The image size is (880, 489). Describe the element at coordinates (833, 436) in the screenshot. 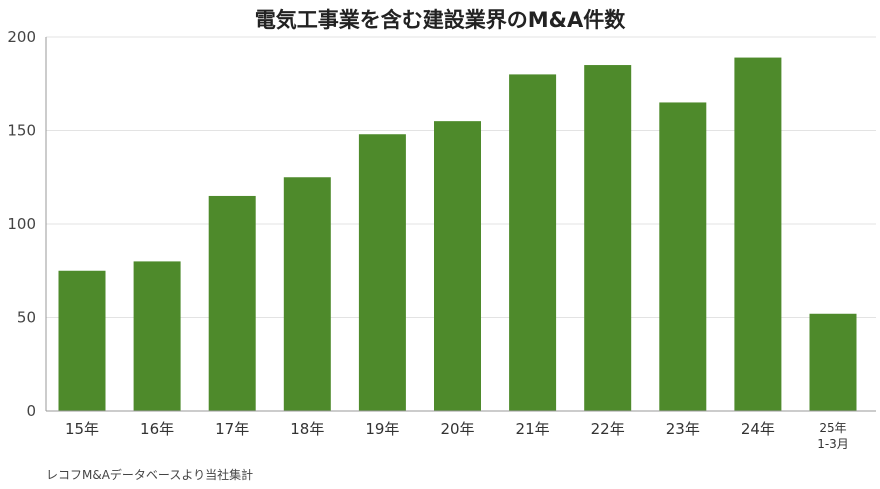

I see `x-tick-label: 25年 1-3月` at that location.